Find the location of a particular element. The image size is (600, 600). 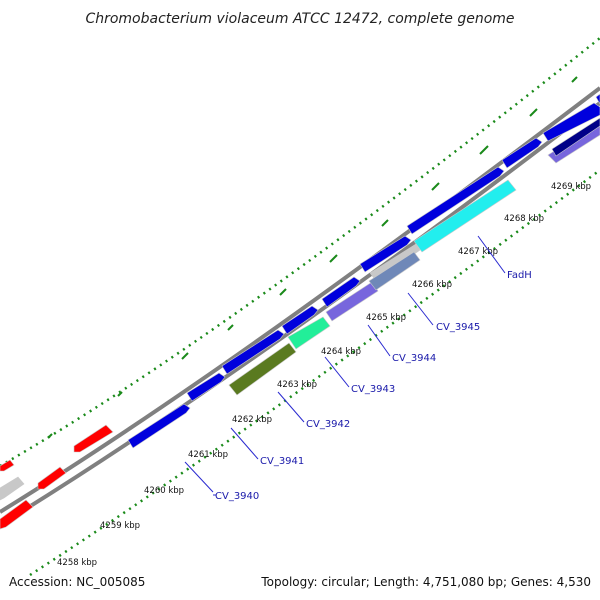

steel-feature-cv3945 is located at coordinates (394, 271).